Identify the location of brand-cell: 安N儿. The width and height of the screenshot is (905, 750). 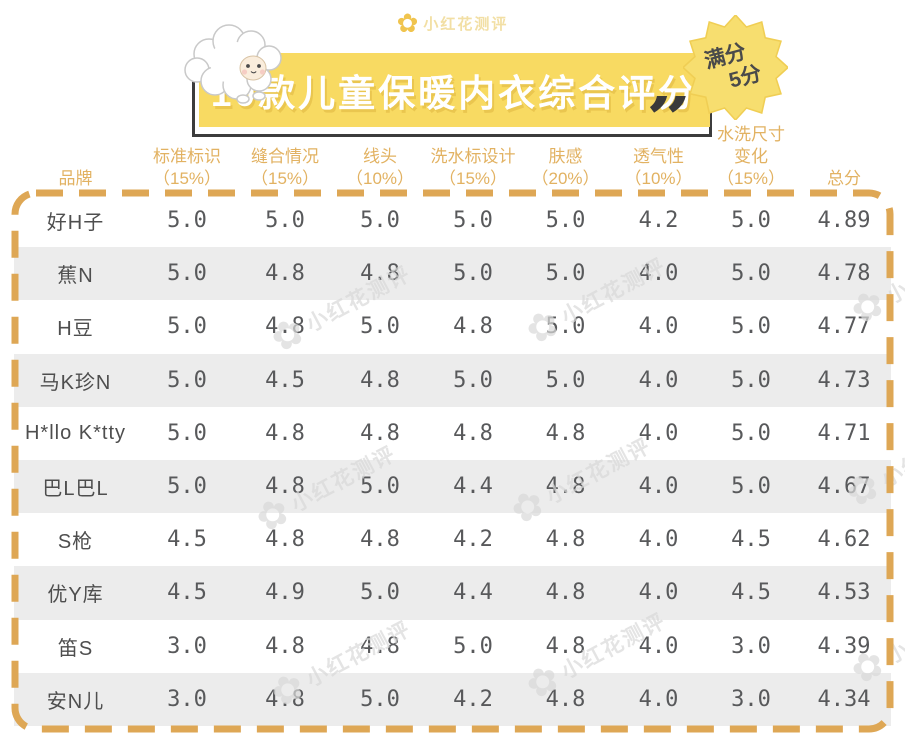
(75, 701).